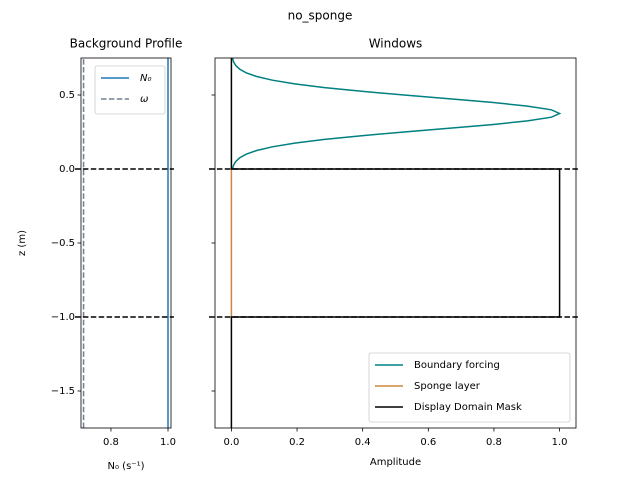 This screenshot has width=640, height=480. Describe the element at coordinates (63, 391) in the screenshot. I see `y-tick-label: −1.5` at that location.